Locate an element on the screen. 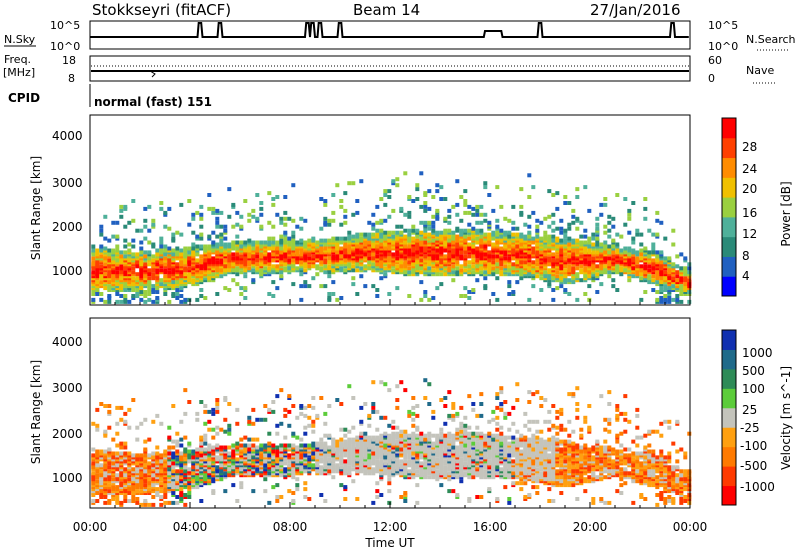  noise-left-tick-top: 10^5 is located at coordinates (65, 25).